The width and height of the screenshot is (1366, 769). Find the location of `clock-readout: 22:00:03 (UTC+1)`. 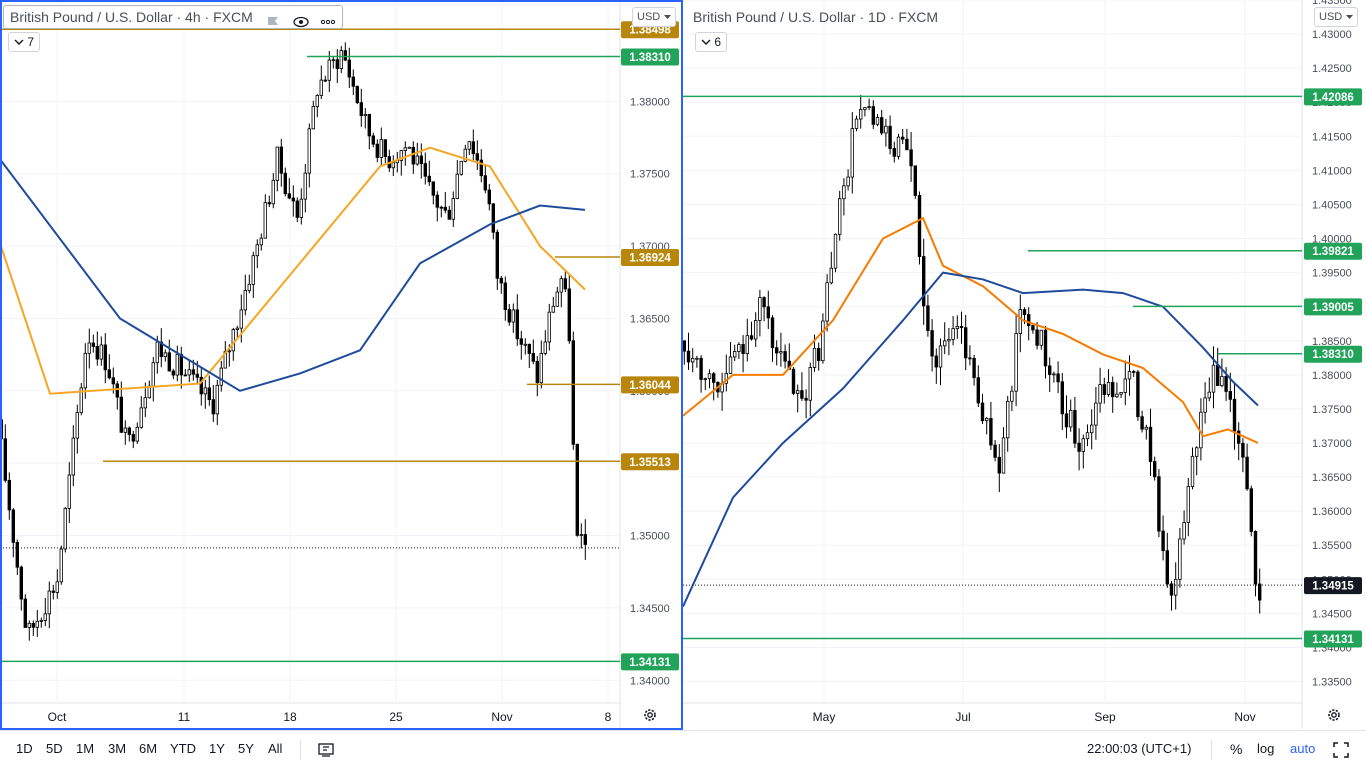

clock-readout: 22:00:03 (UTC+1) is located at coordinates (1139, 748).